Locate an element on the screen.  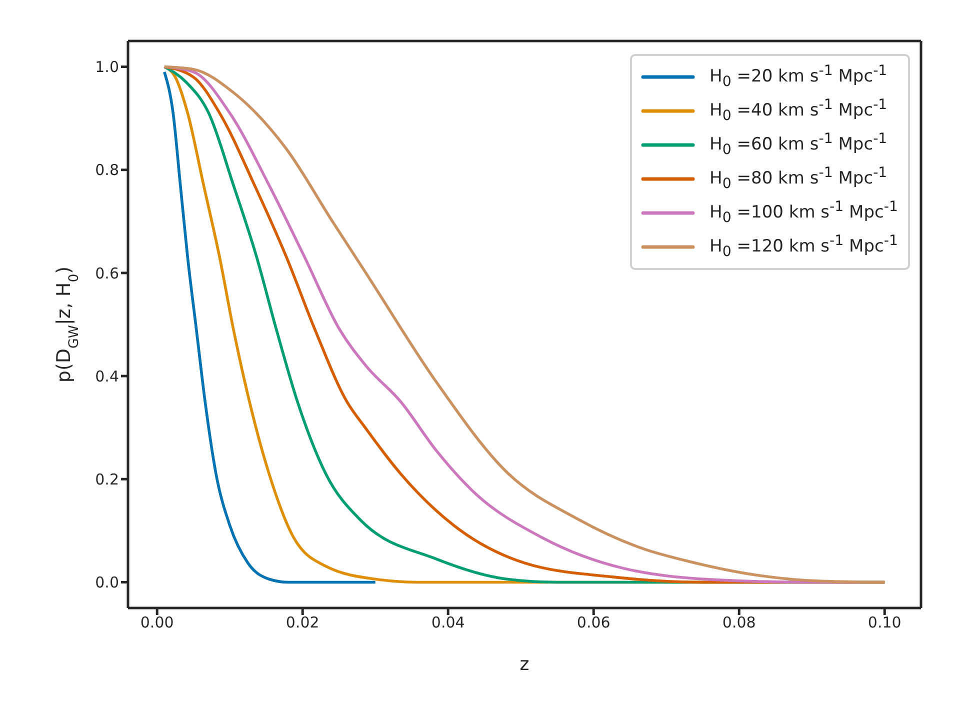
x-tick-label: 0.10 is located at coordinates (885, 623).